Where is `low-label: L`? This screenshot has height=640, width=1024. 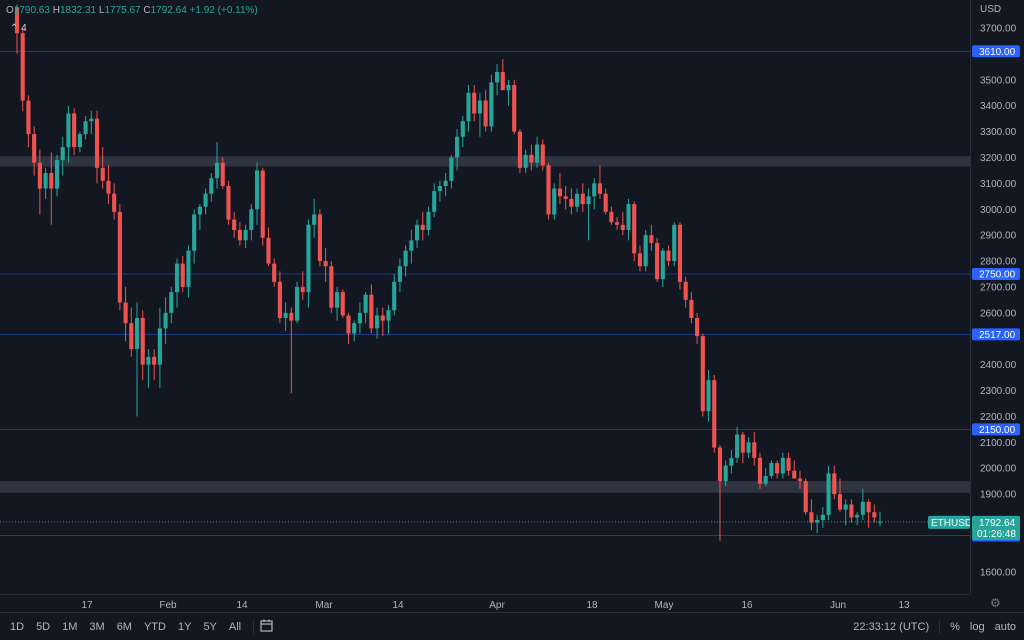 low-label: L is located at coordinates (101, 10).